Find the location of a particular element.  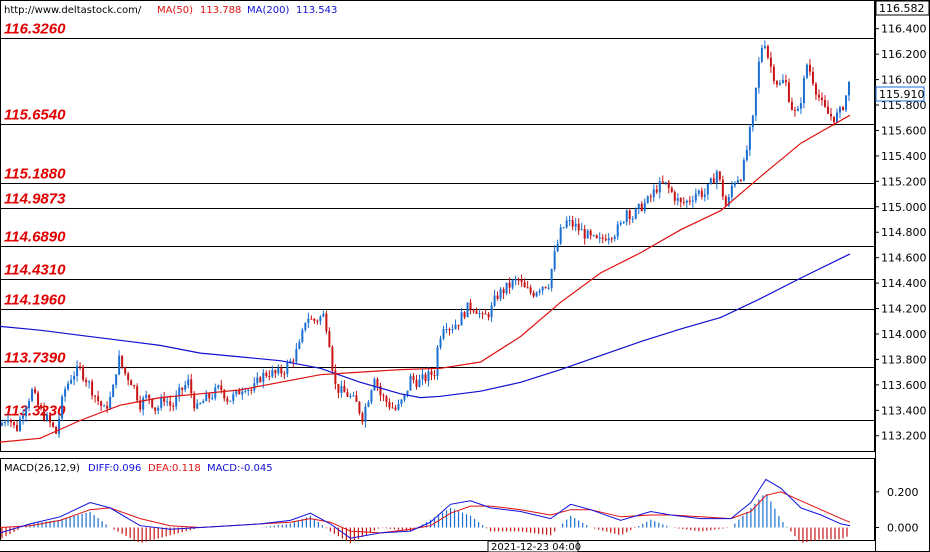

dea-line is located at coordinates (425, 512).